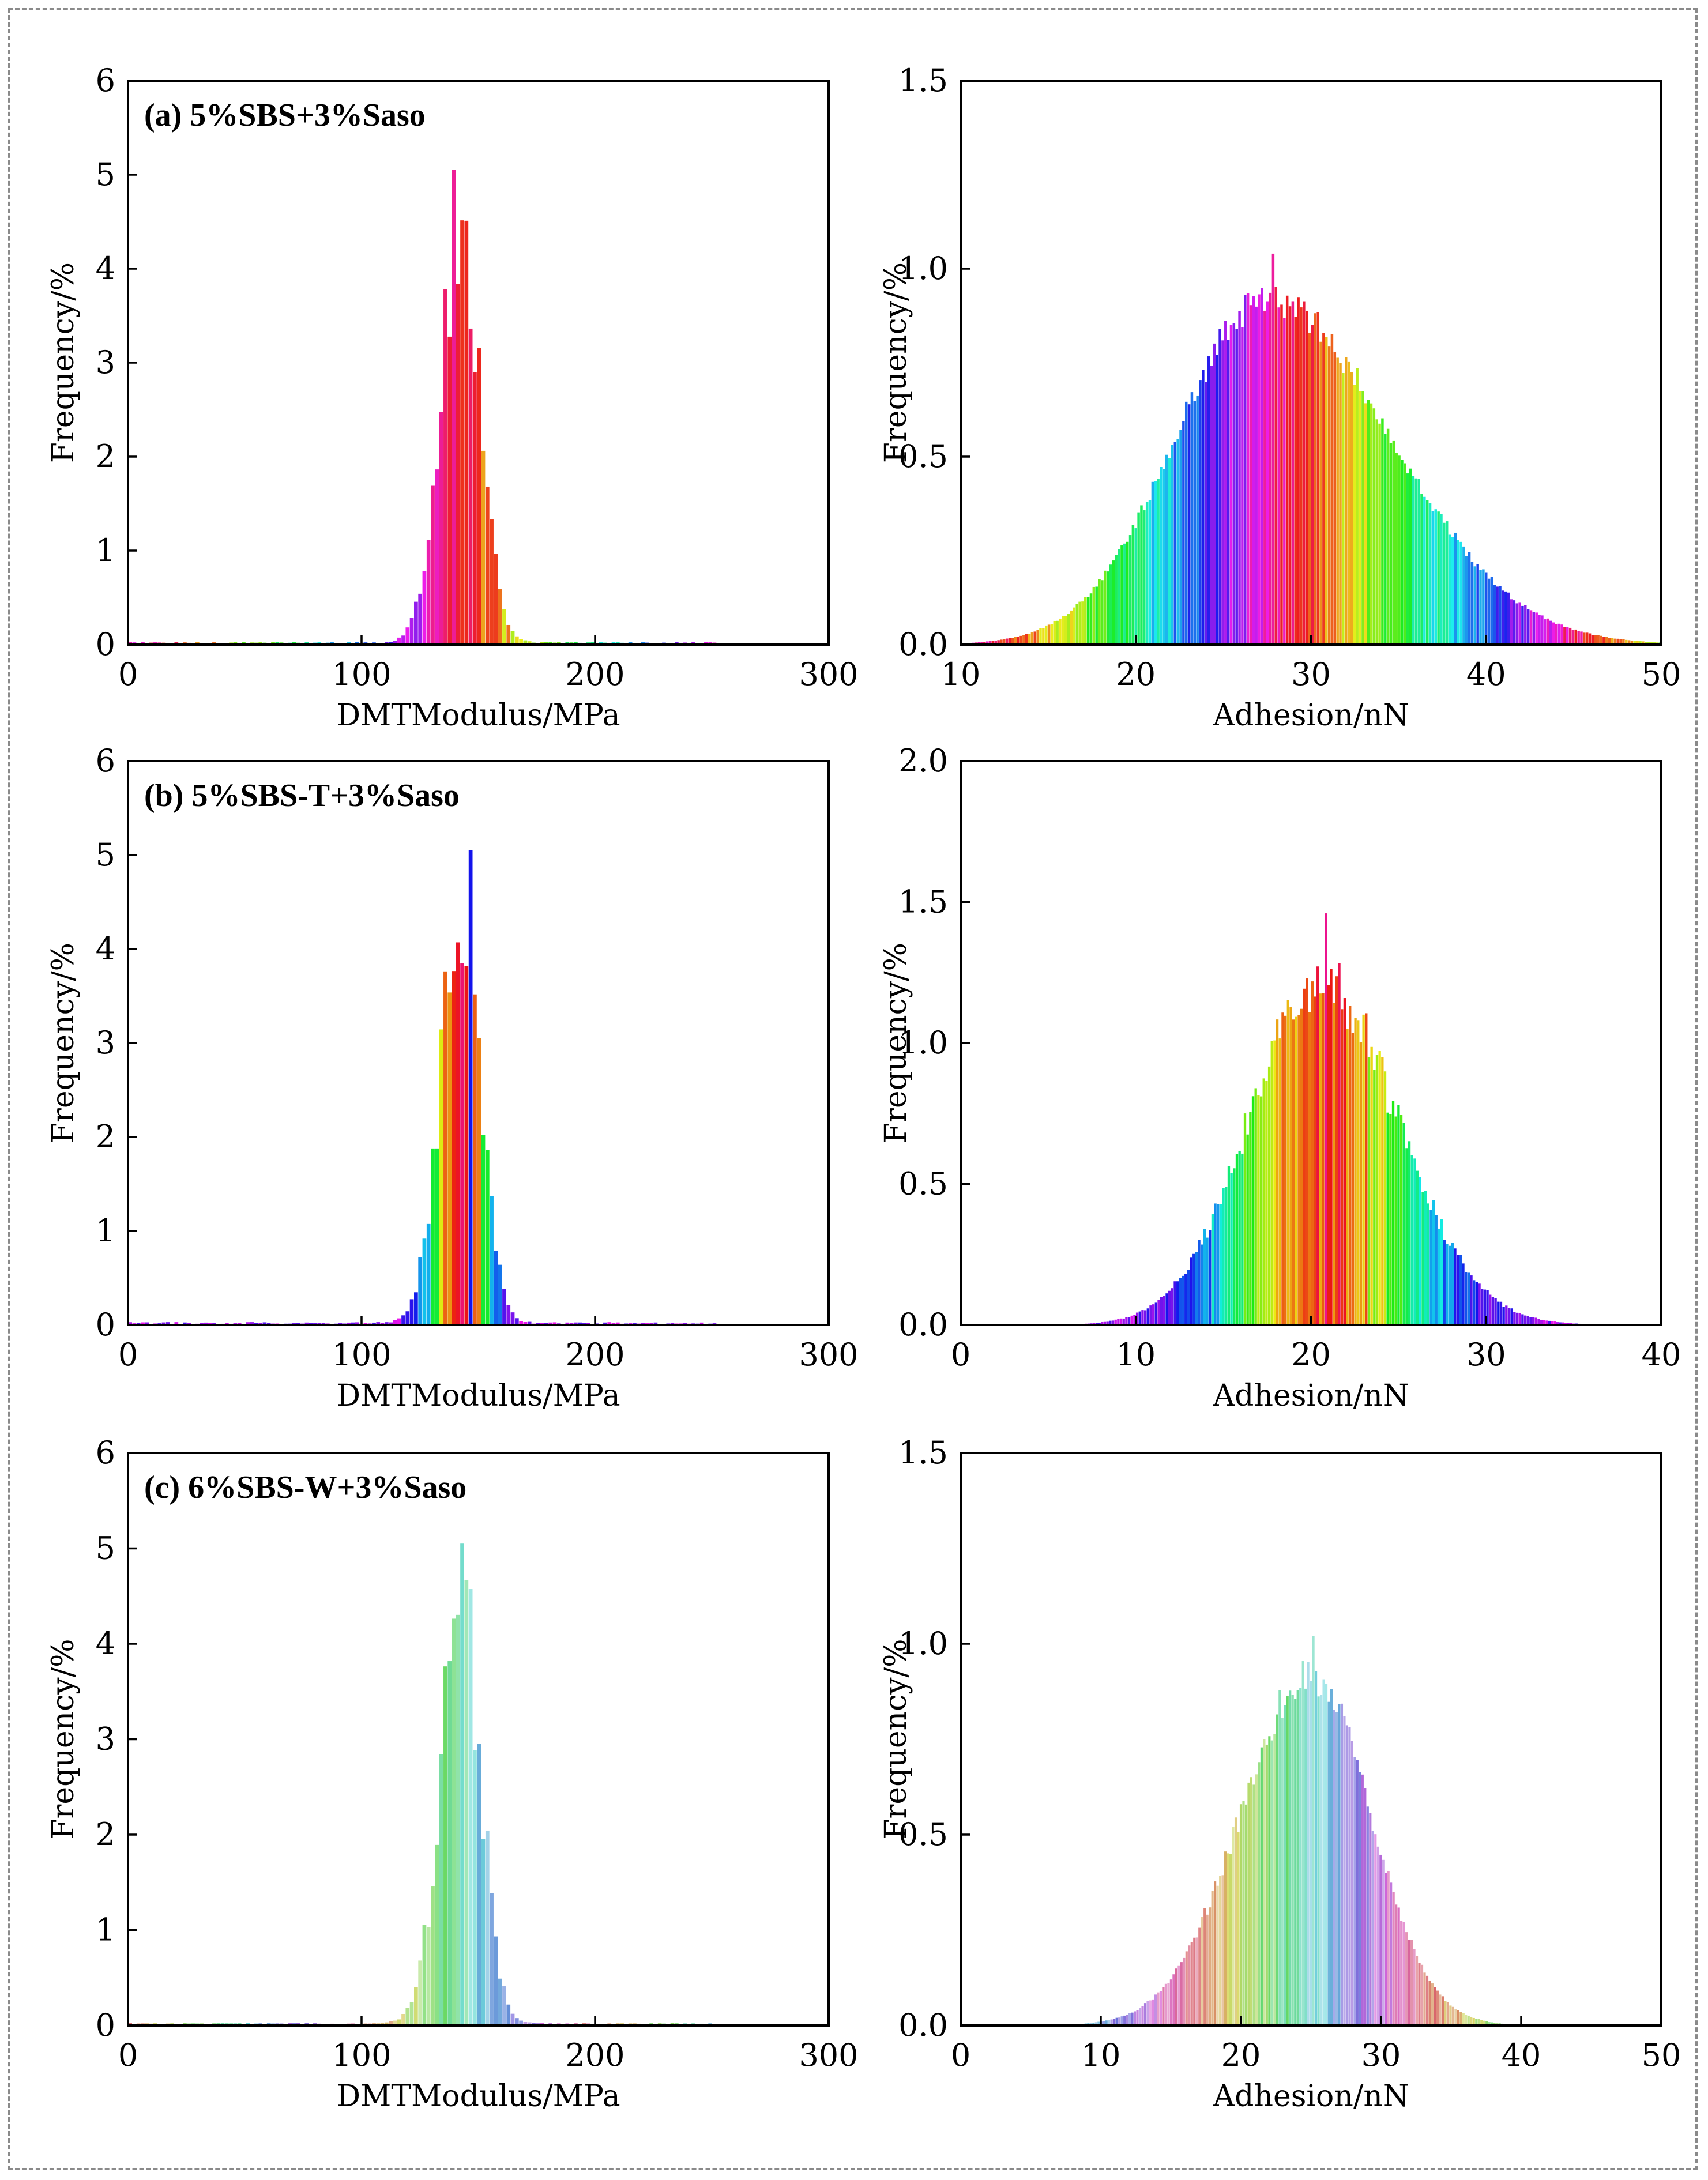 This screenshot has height=2180, width=1708. Describe the element at coordinates (106, 1739) in the screenshot. I see `y-tick-label: 3` at that location.